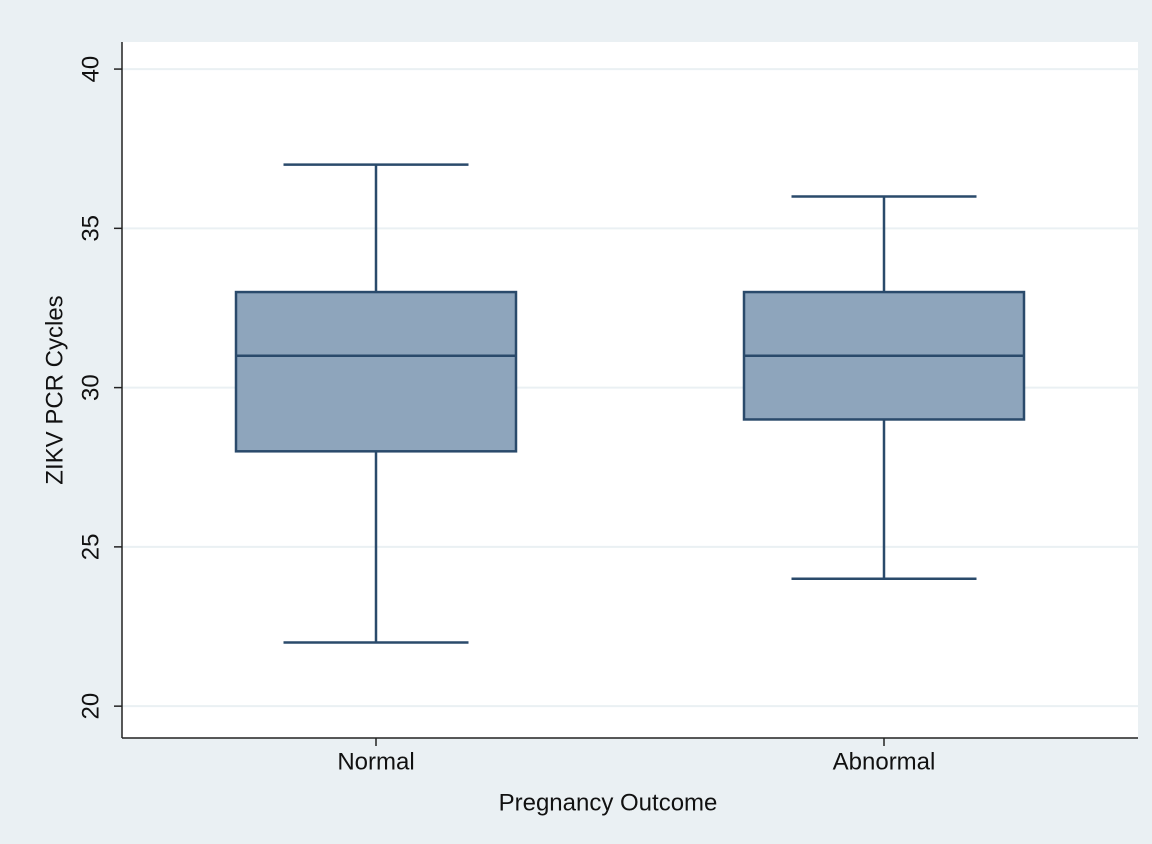 The width and height of the screenshot is (1152, 844). I want to click on y-tick-label: 40, so click(90, 69).